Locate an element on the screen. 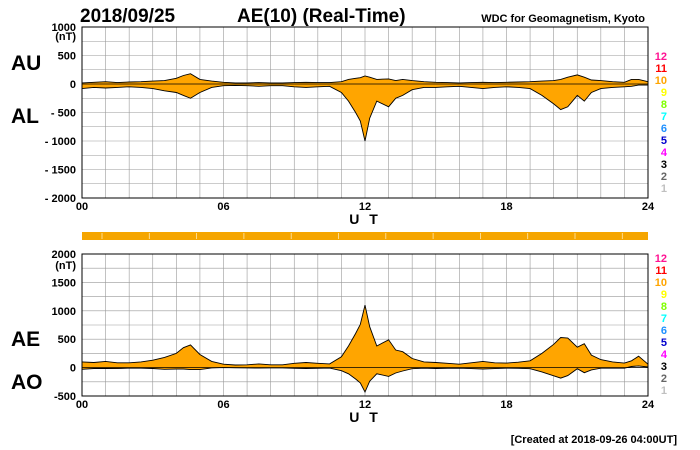  y-tick-label: -500 is located at coordinates (65, 397).